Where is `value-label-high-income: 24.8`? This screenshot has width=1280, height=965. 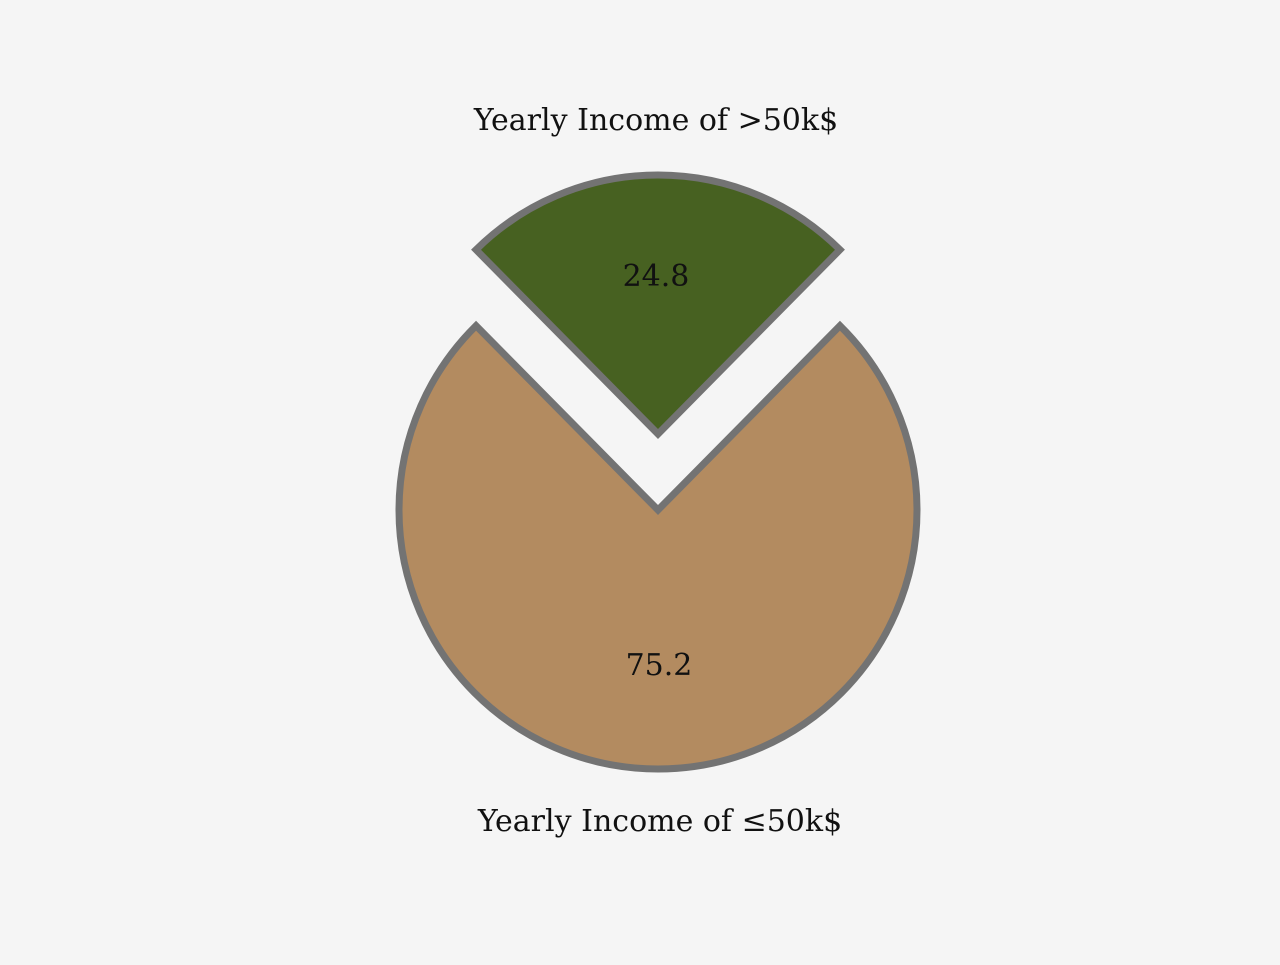 value-label-high-income: 24.8 is located at coordinates (656, 276).